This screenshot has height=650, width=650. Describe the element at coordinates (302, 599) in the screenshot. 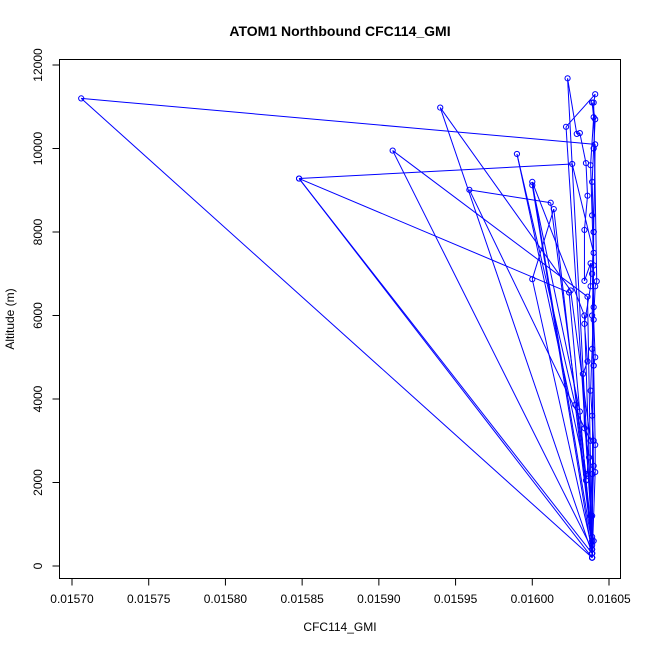

I see `x-tick-label: 0.01585` at that location.